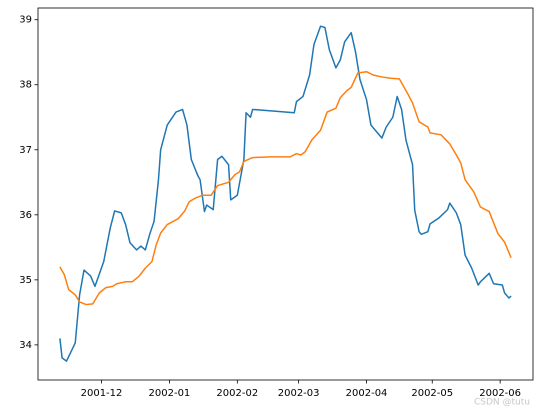  What do you see at coordinates (500, 393) in the screenshot?
I see `x-tick-label: 2002-06` at bounding box center [500, 393].